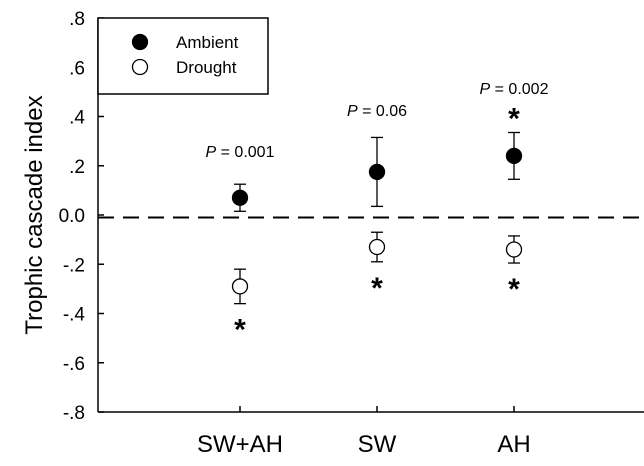  Describe the element at coordinates (207, 42) in the screenshot. I see `legend-label: Ambient` at that location.